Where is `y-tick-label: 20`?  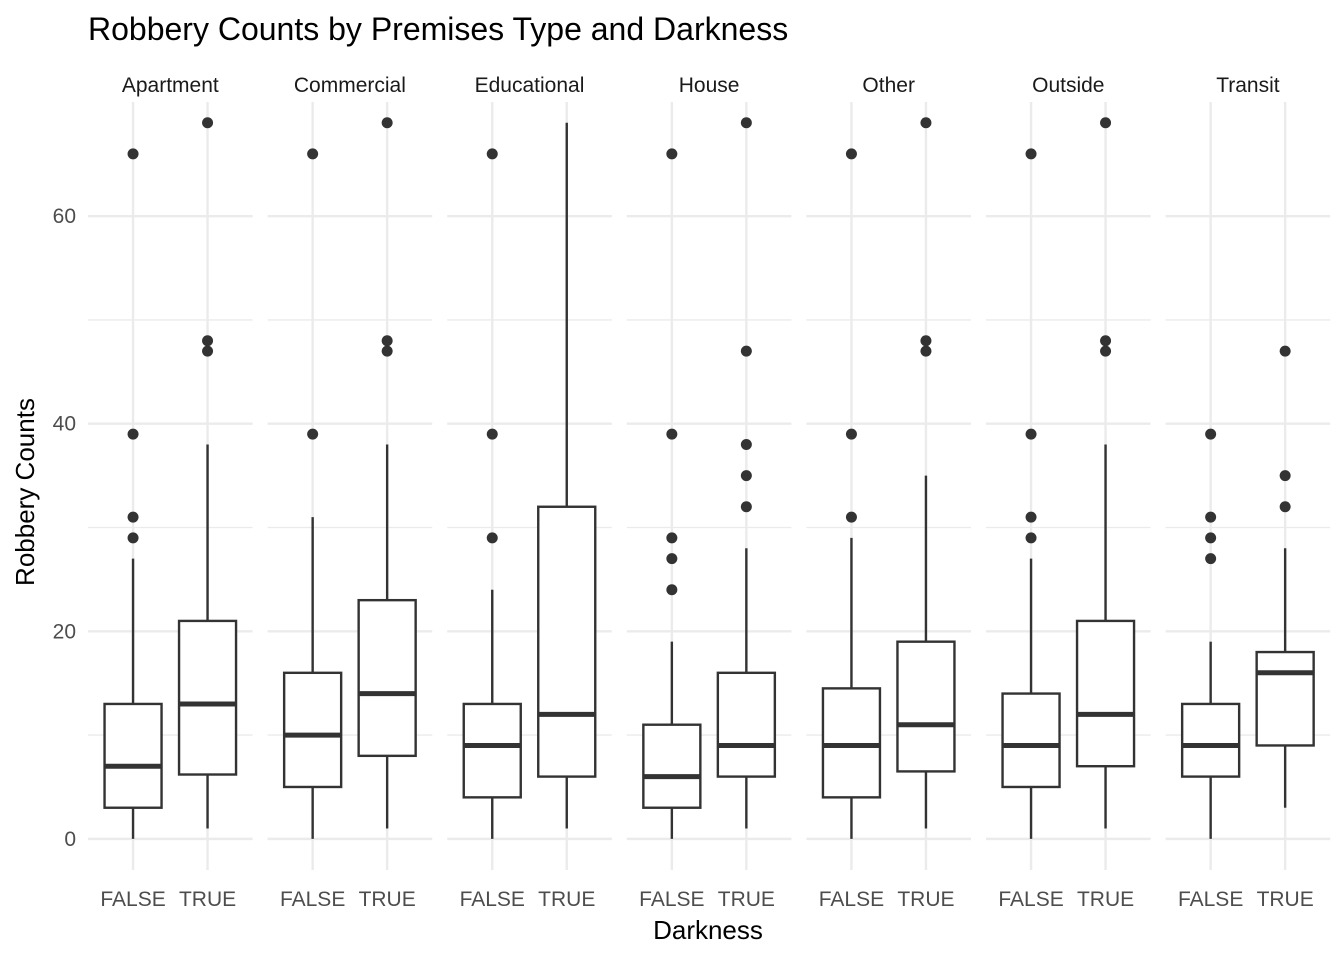 y-tick-label: 20 is located at coordinates (64, 631).